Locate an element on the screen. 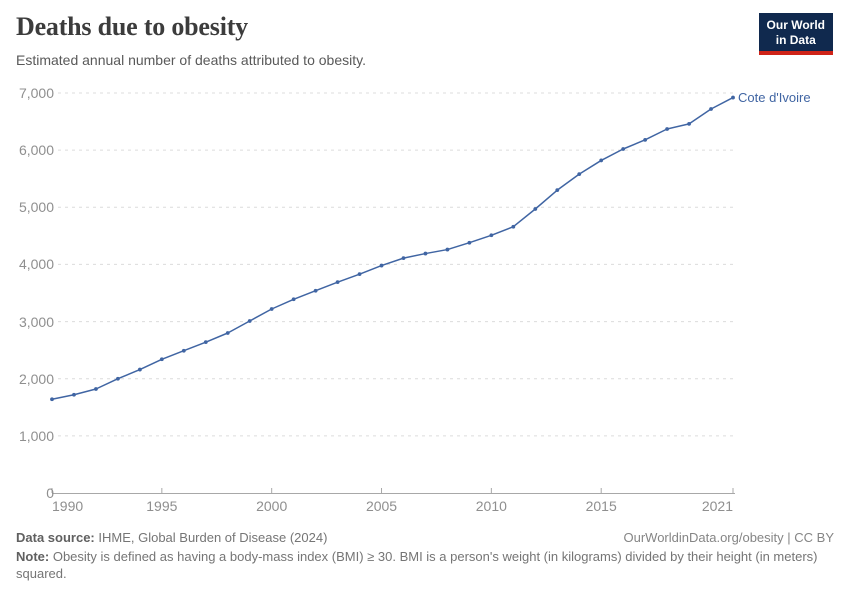 This screenshot has width=850, height=600. y-axis-tick-label: 2,000 is located at coordinates (36, 378).